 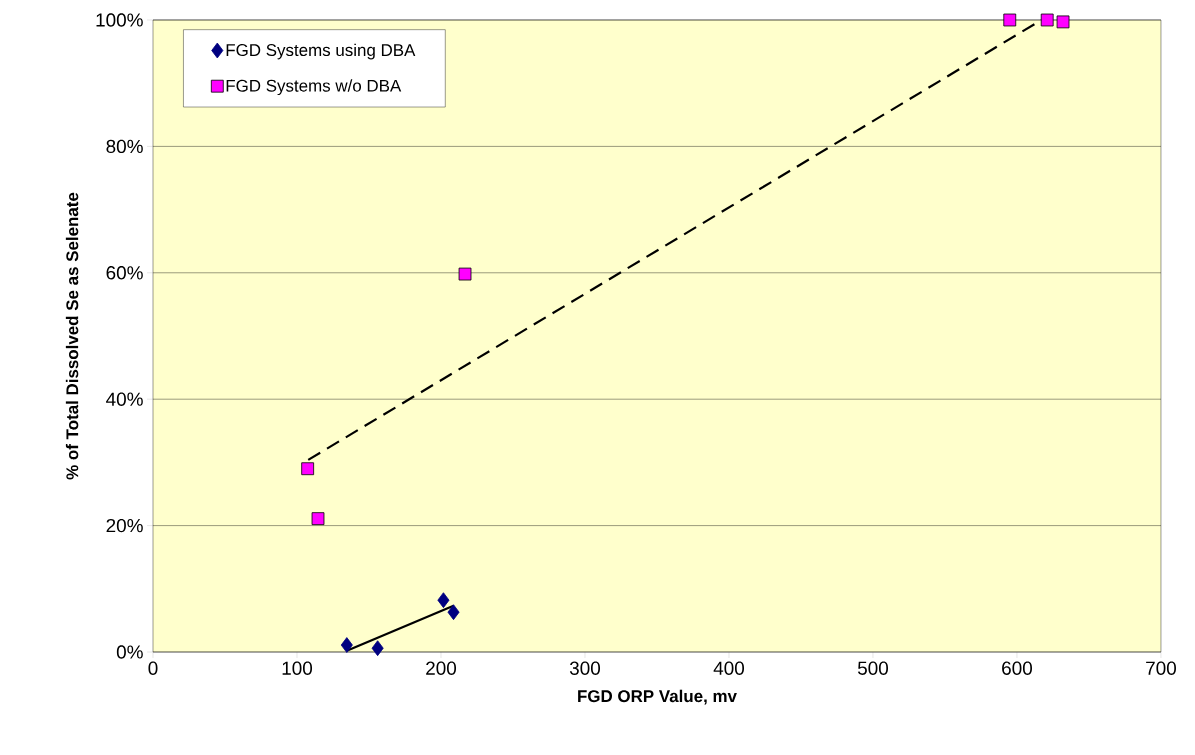 I want to click on x-tick-label: 0, so click(x=153, y=668).